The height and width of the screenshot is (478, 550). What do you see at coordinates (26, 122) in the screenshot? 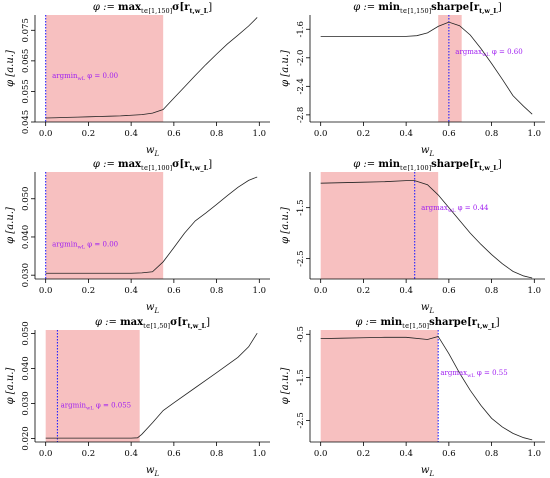
I see `y-tick-label: 0.045` at bounding box center [26, 122].